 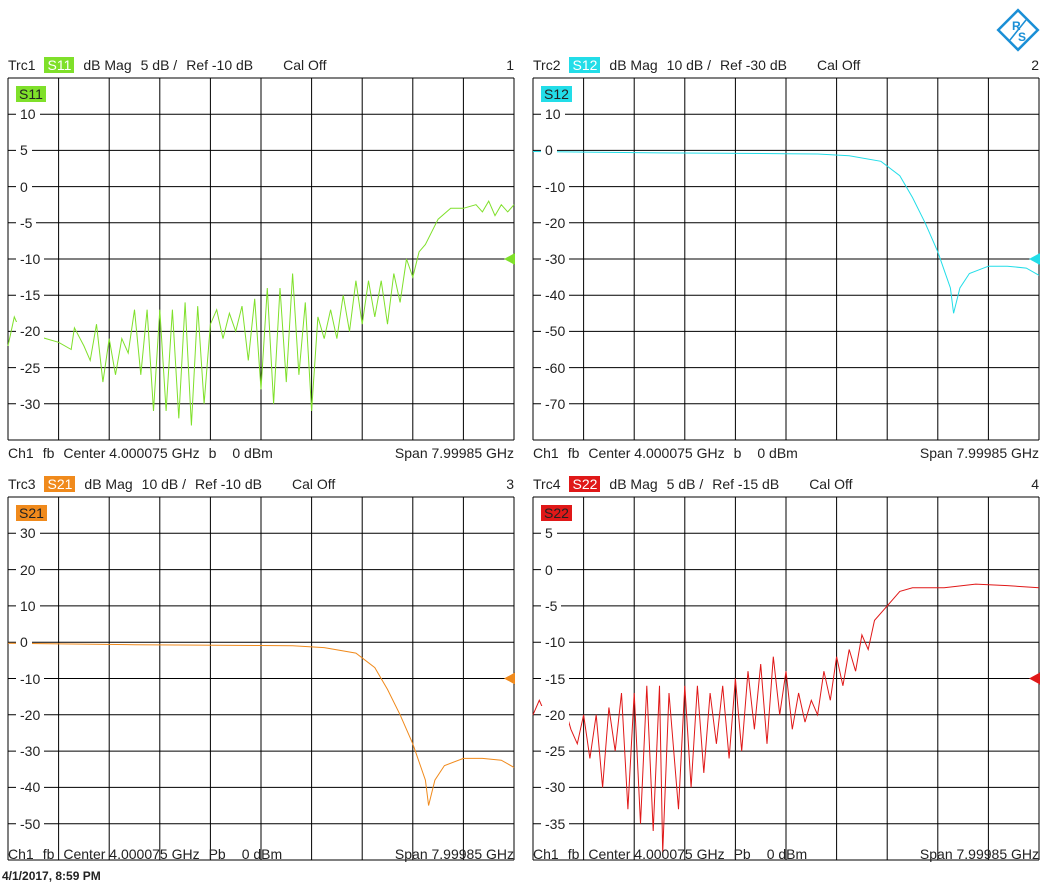 I want to click on trace-name: Trc4, so click(x=547, y=484).